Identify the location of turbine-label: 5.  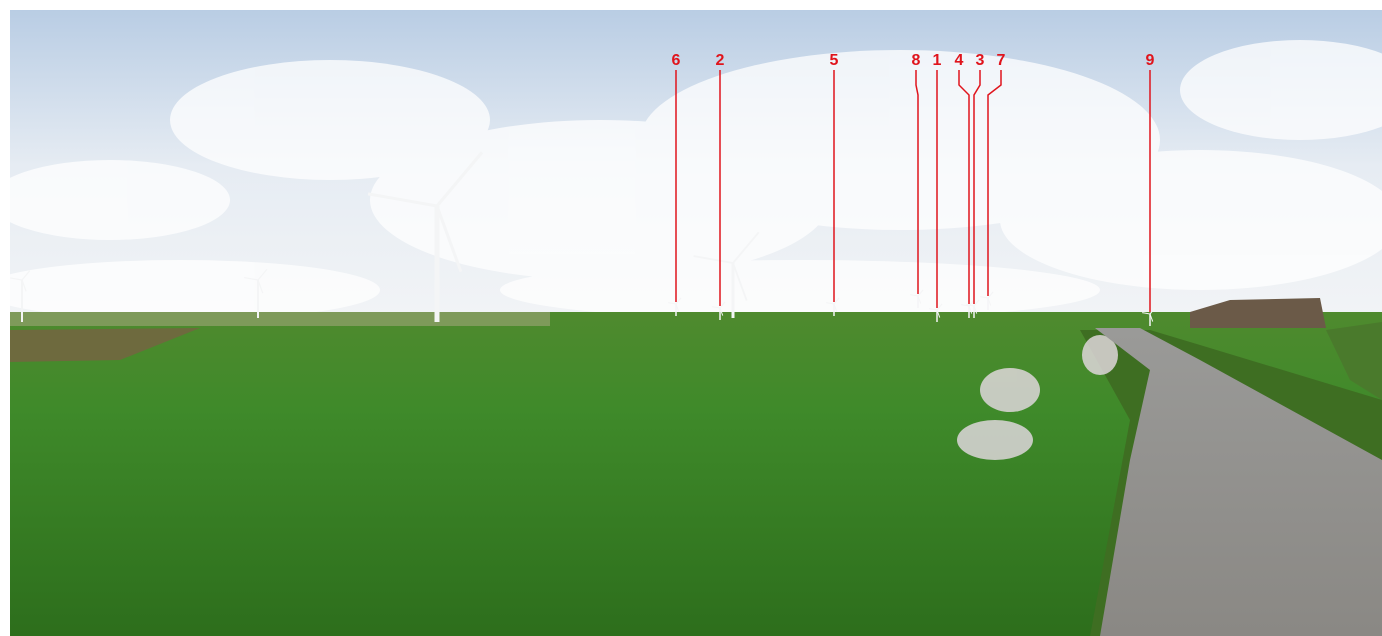
(834, 60).